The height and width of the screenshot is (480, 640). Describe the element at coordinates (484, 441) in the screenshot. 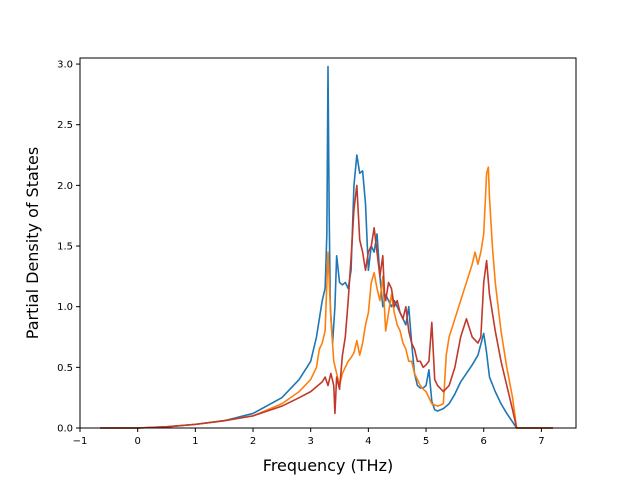

I see `x-tick-label: 6` at that location.